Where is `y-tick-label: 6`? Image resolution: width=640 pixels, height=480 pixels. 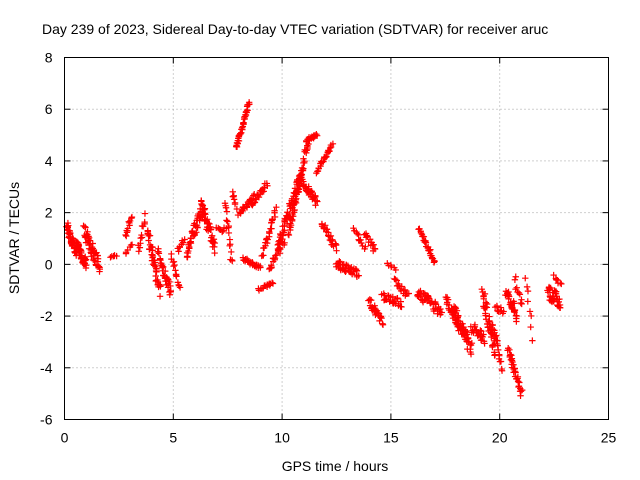 y-tick-label: 6 is located at coordinates (49, 109).